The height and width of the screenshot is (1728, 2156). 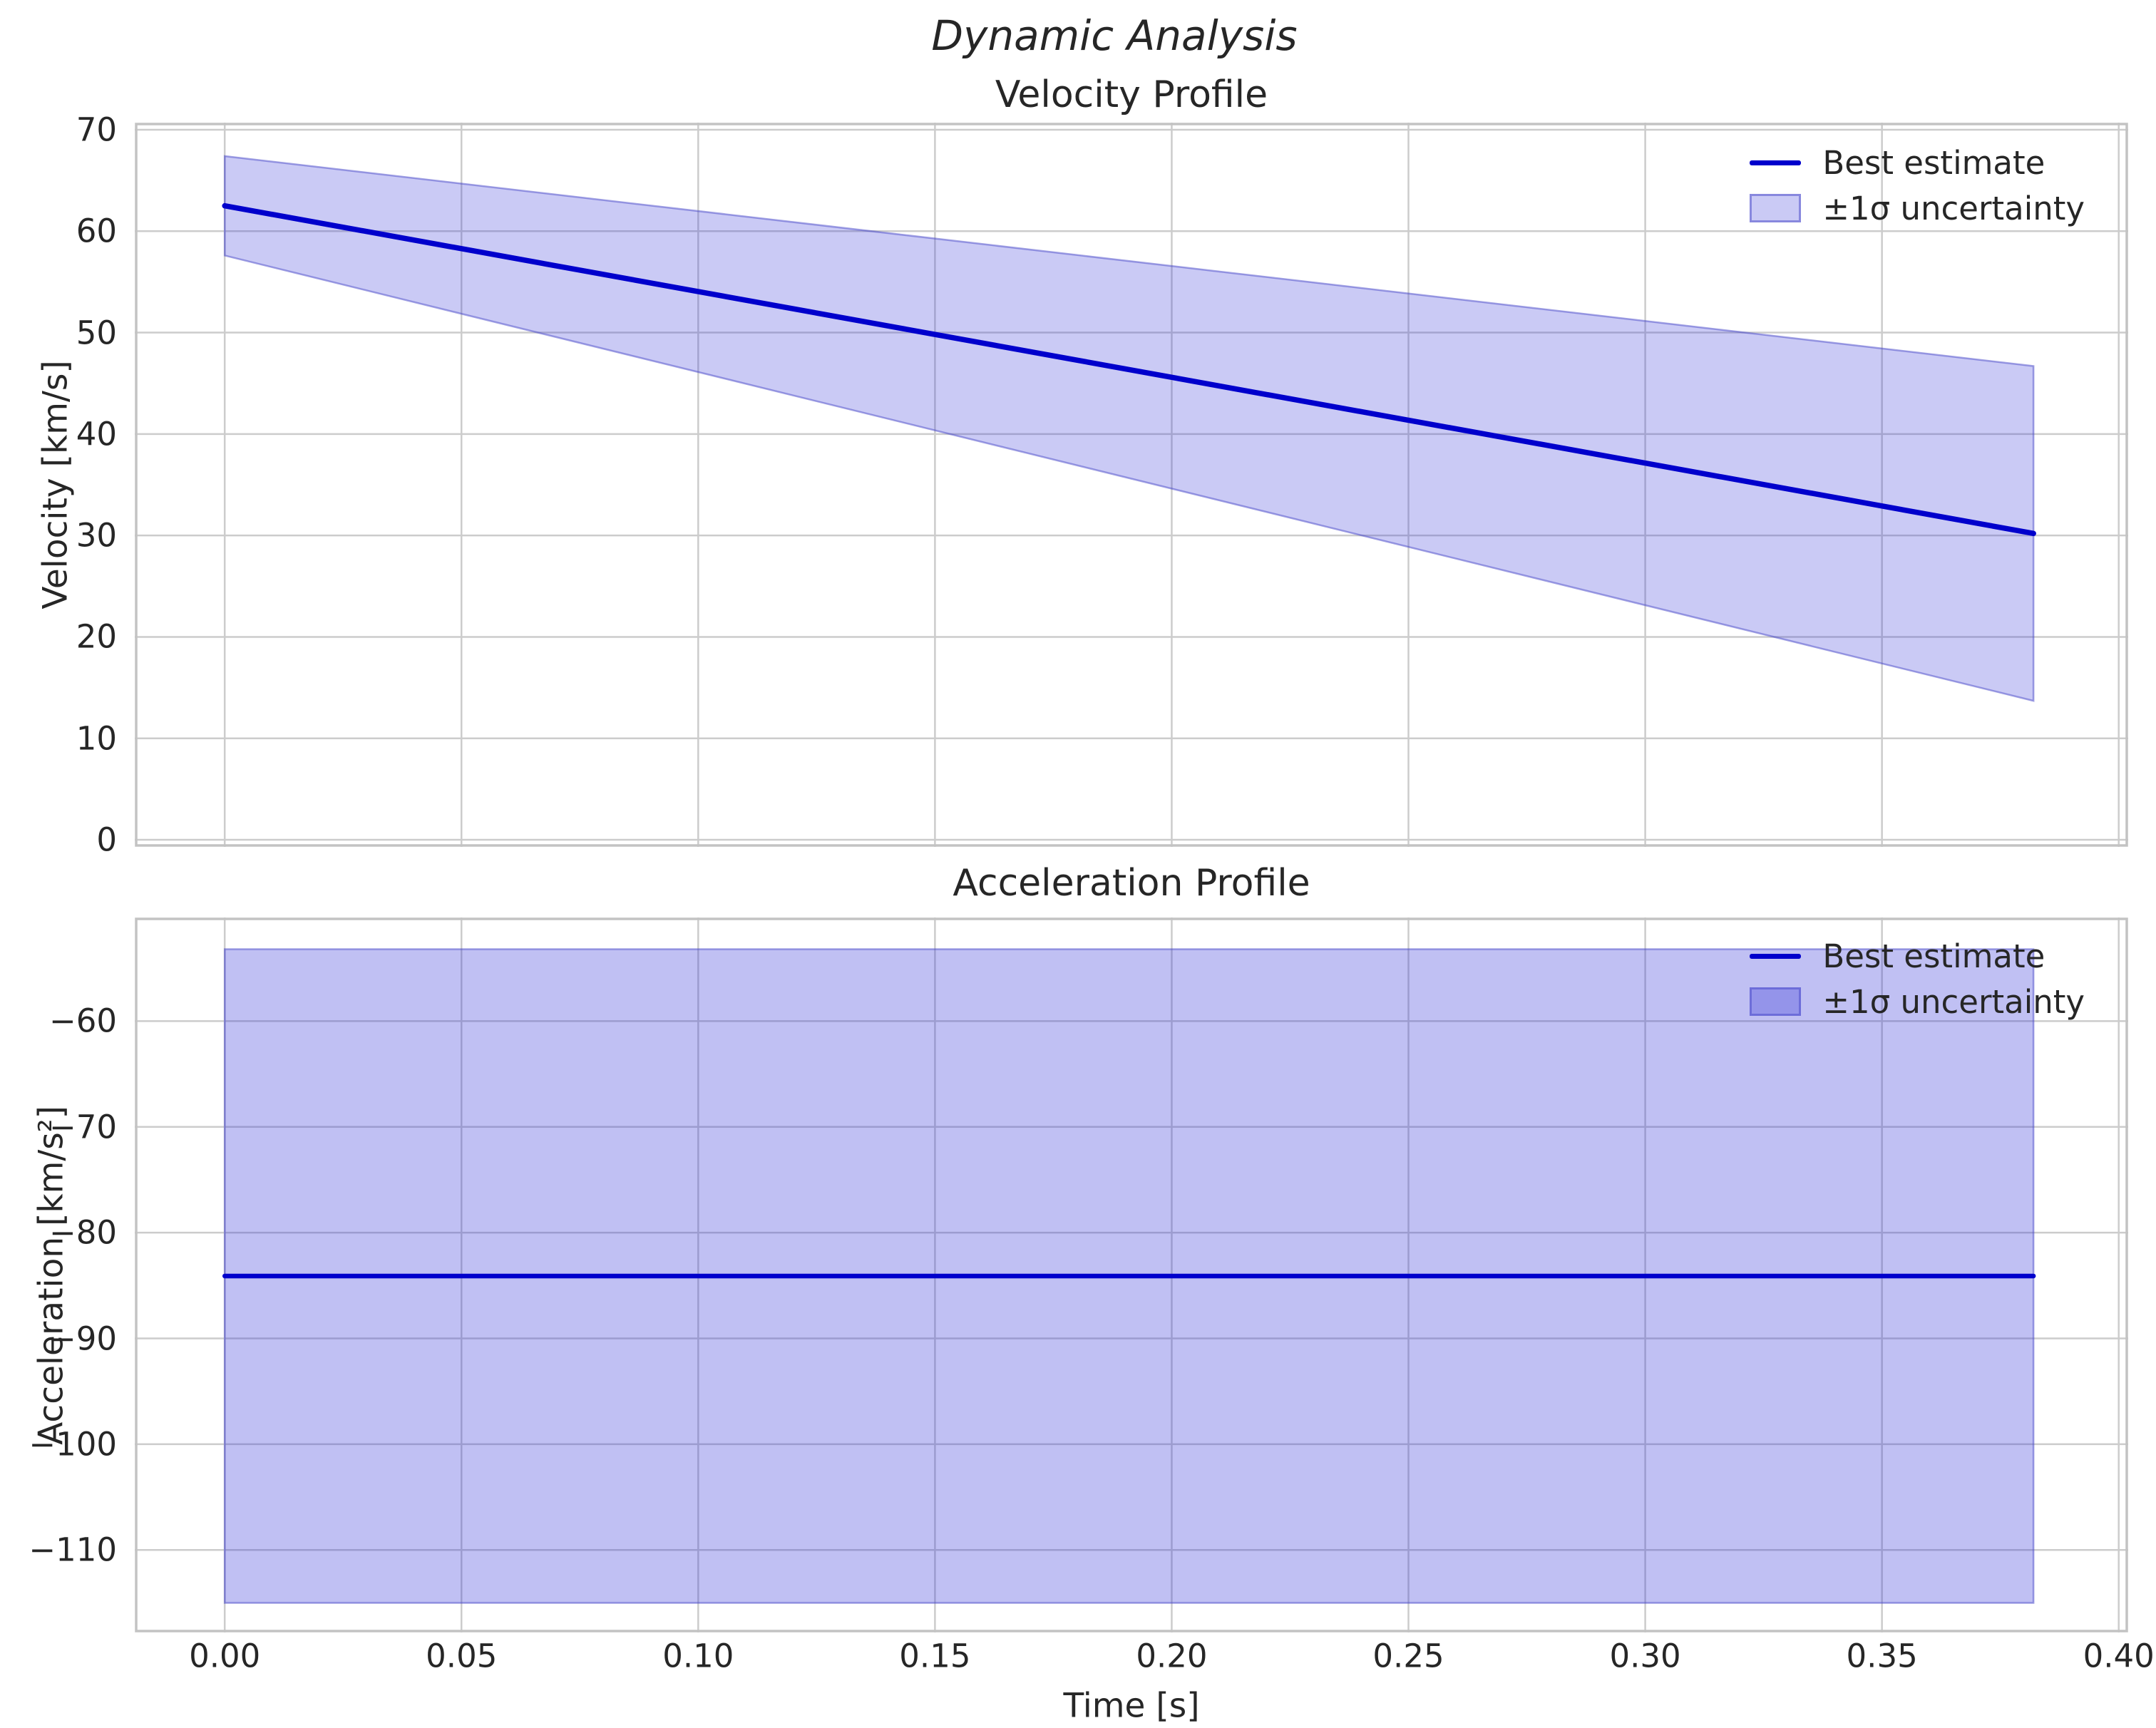 I want to click on x-tick-label: 0.05, so click(x=462, y=1656).